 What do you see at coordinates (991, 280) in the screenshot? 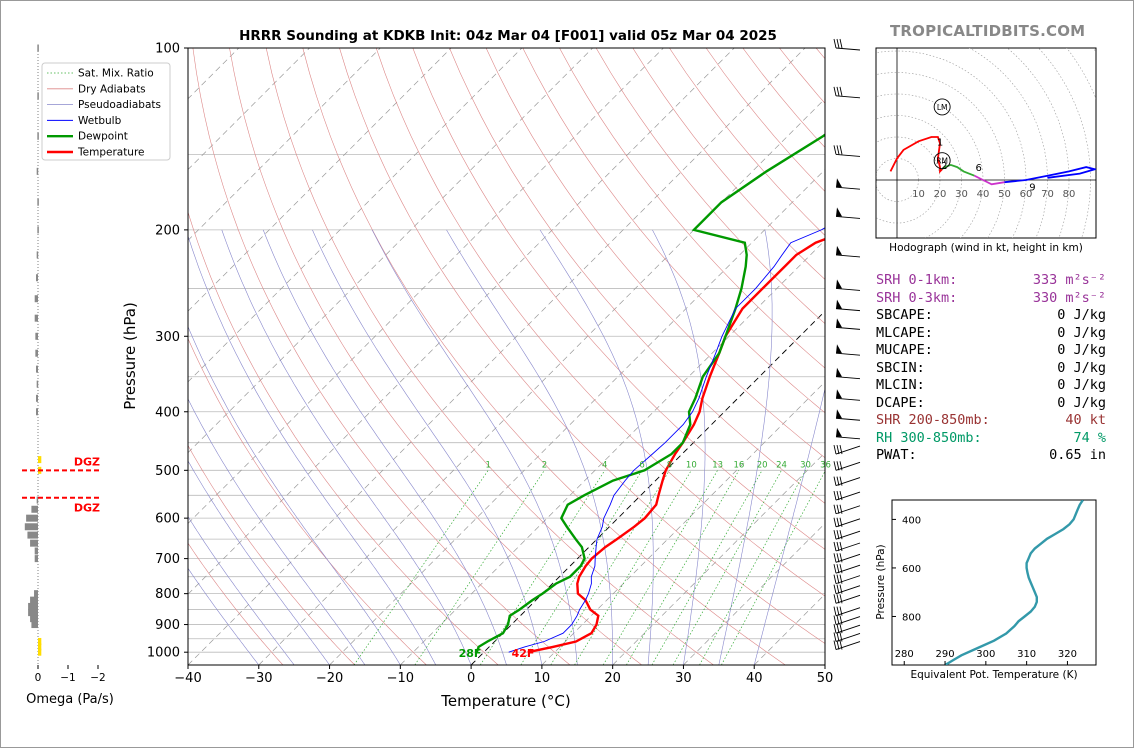
I see `stat-srh-0-1km: SRH 0-1km: 333 m²s⁻²` at bounding box center [991, 280].